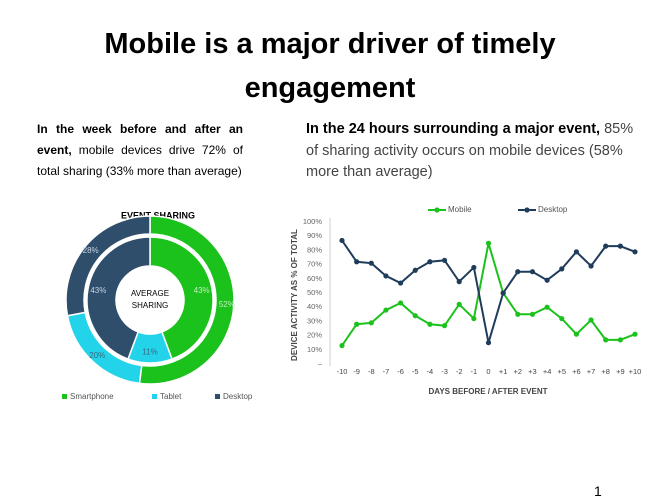 This screenshot has width=660, height=500. What do you see at coordinates (314, 306) in the screenshot?
I see `y-tick-label: 40%` at bounding box center [314, 306].